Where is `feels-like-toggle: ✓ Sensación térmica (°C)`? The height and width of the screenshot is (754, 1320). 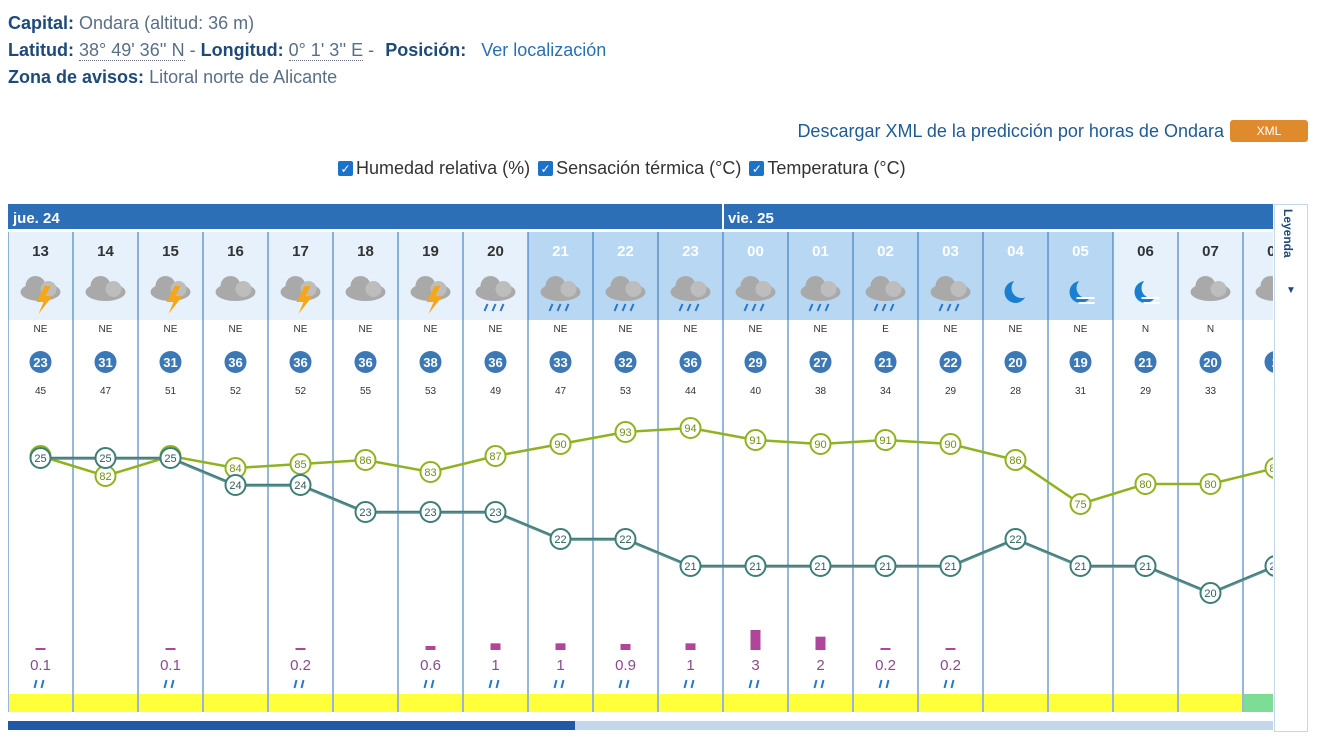 feels-like-toggle: ✓ Sensación térmica (°C) is located at coordinates (639, 168).